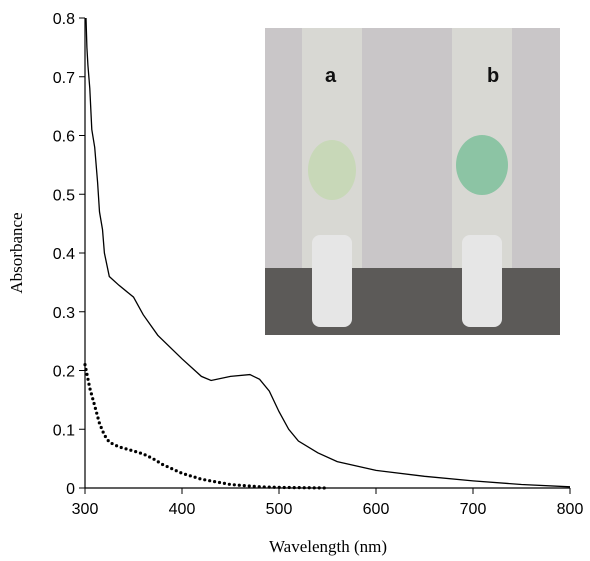 Image resolution: width=590 pixels, height=561 pixels. What do you see at coordinates (70, 489) in the screenshot?
I see `y-tick-label: 0` at bounding box center [70, 489].